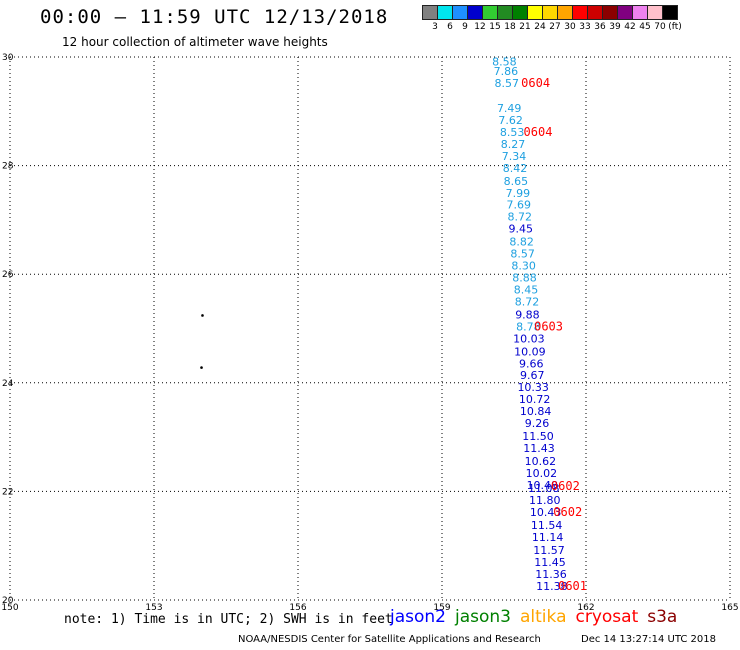 The width and height of the screenshot is (740, 650). Describe the element at coordinates (549, 550) in the screenshot. I see `wave-height-label: 11.57` at that location.